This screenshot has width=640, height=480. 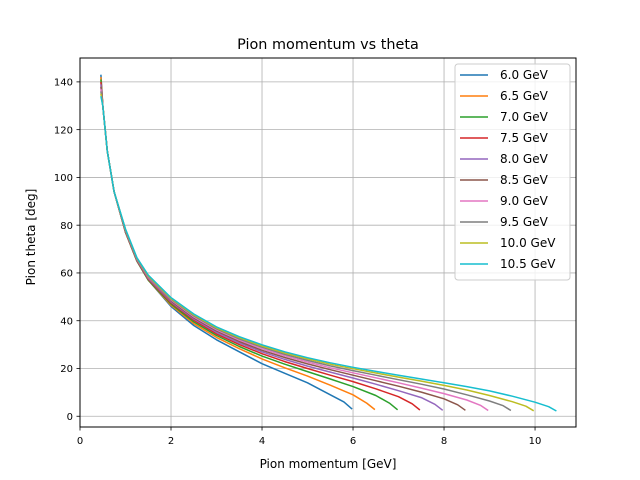 I want to click on legend-box, so click(x=512, y=172).